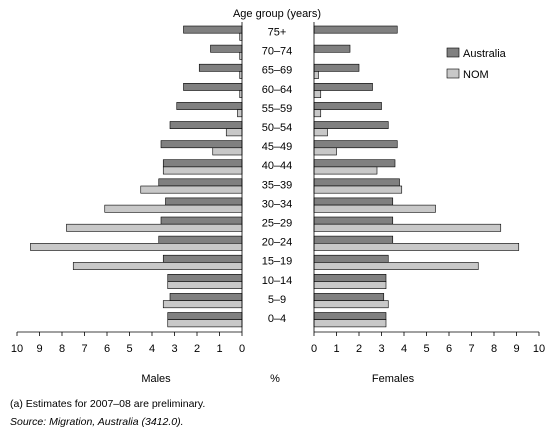  What do you see at coordinates (129, 349) in the screenshot?
I see `x-tick-label-left-5: 5` at bounding box center [129, 349].